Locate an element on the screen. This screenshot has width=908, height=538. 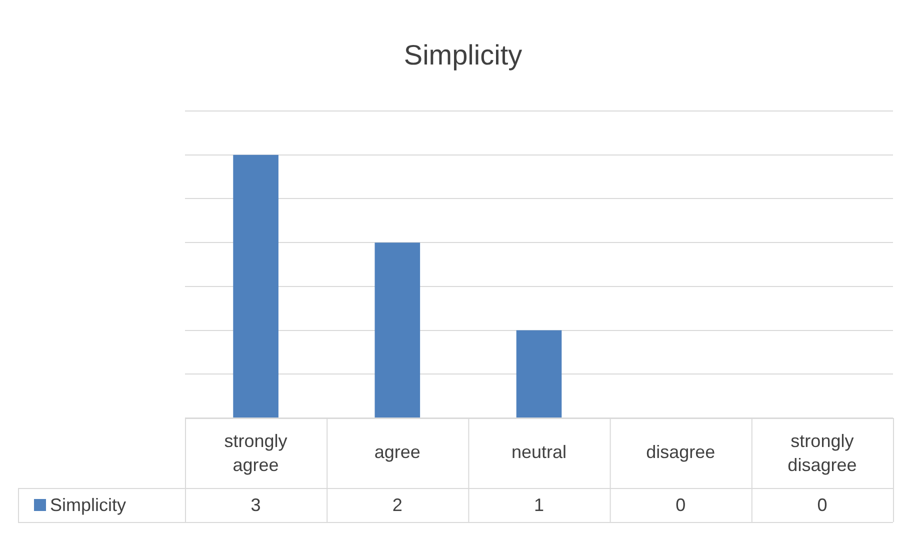
x-tick-label: strongly disagree is located at coordinates (822, 452).